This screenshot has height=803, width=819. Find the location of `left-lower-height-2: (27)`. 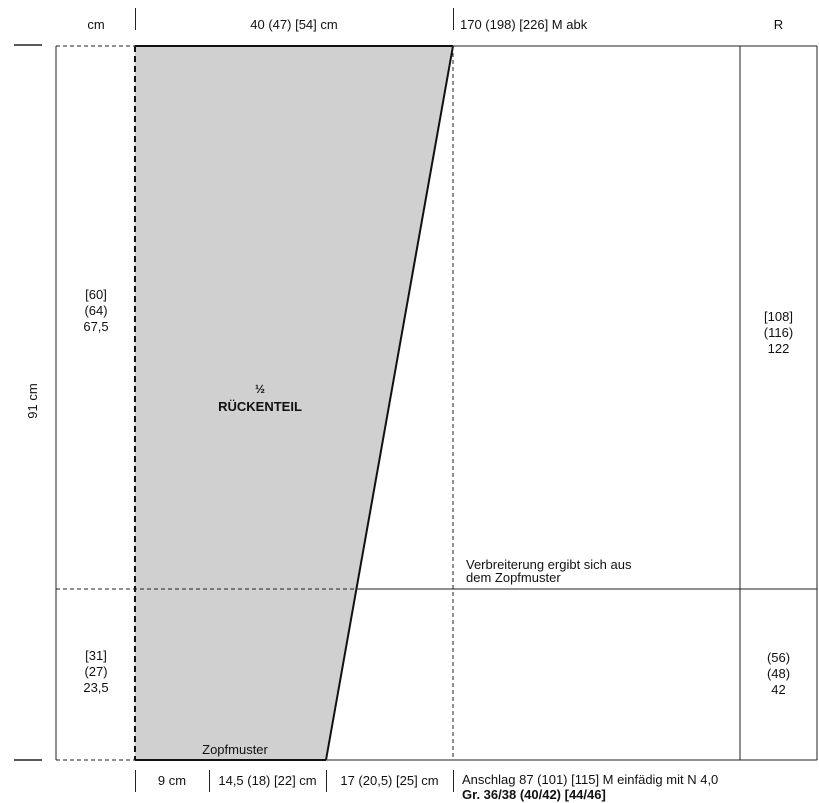

left-lower-height-2: (27) is located at coordinates (96, 671).